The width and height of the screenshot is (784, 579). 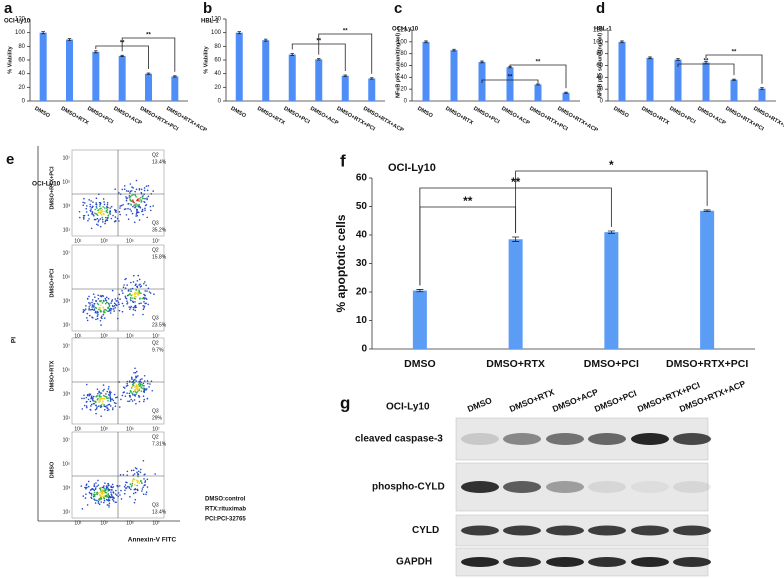 I want to click on chart-title: HBL-1, so click(x=603, y=30).